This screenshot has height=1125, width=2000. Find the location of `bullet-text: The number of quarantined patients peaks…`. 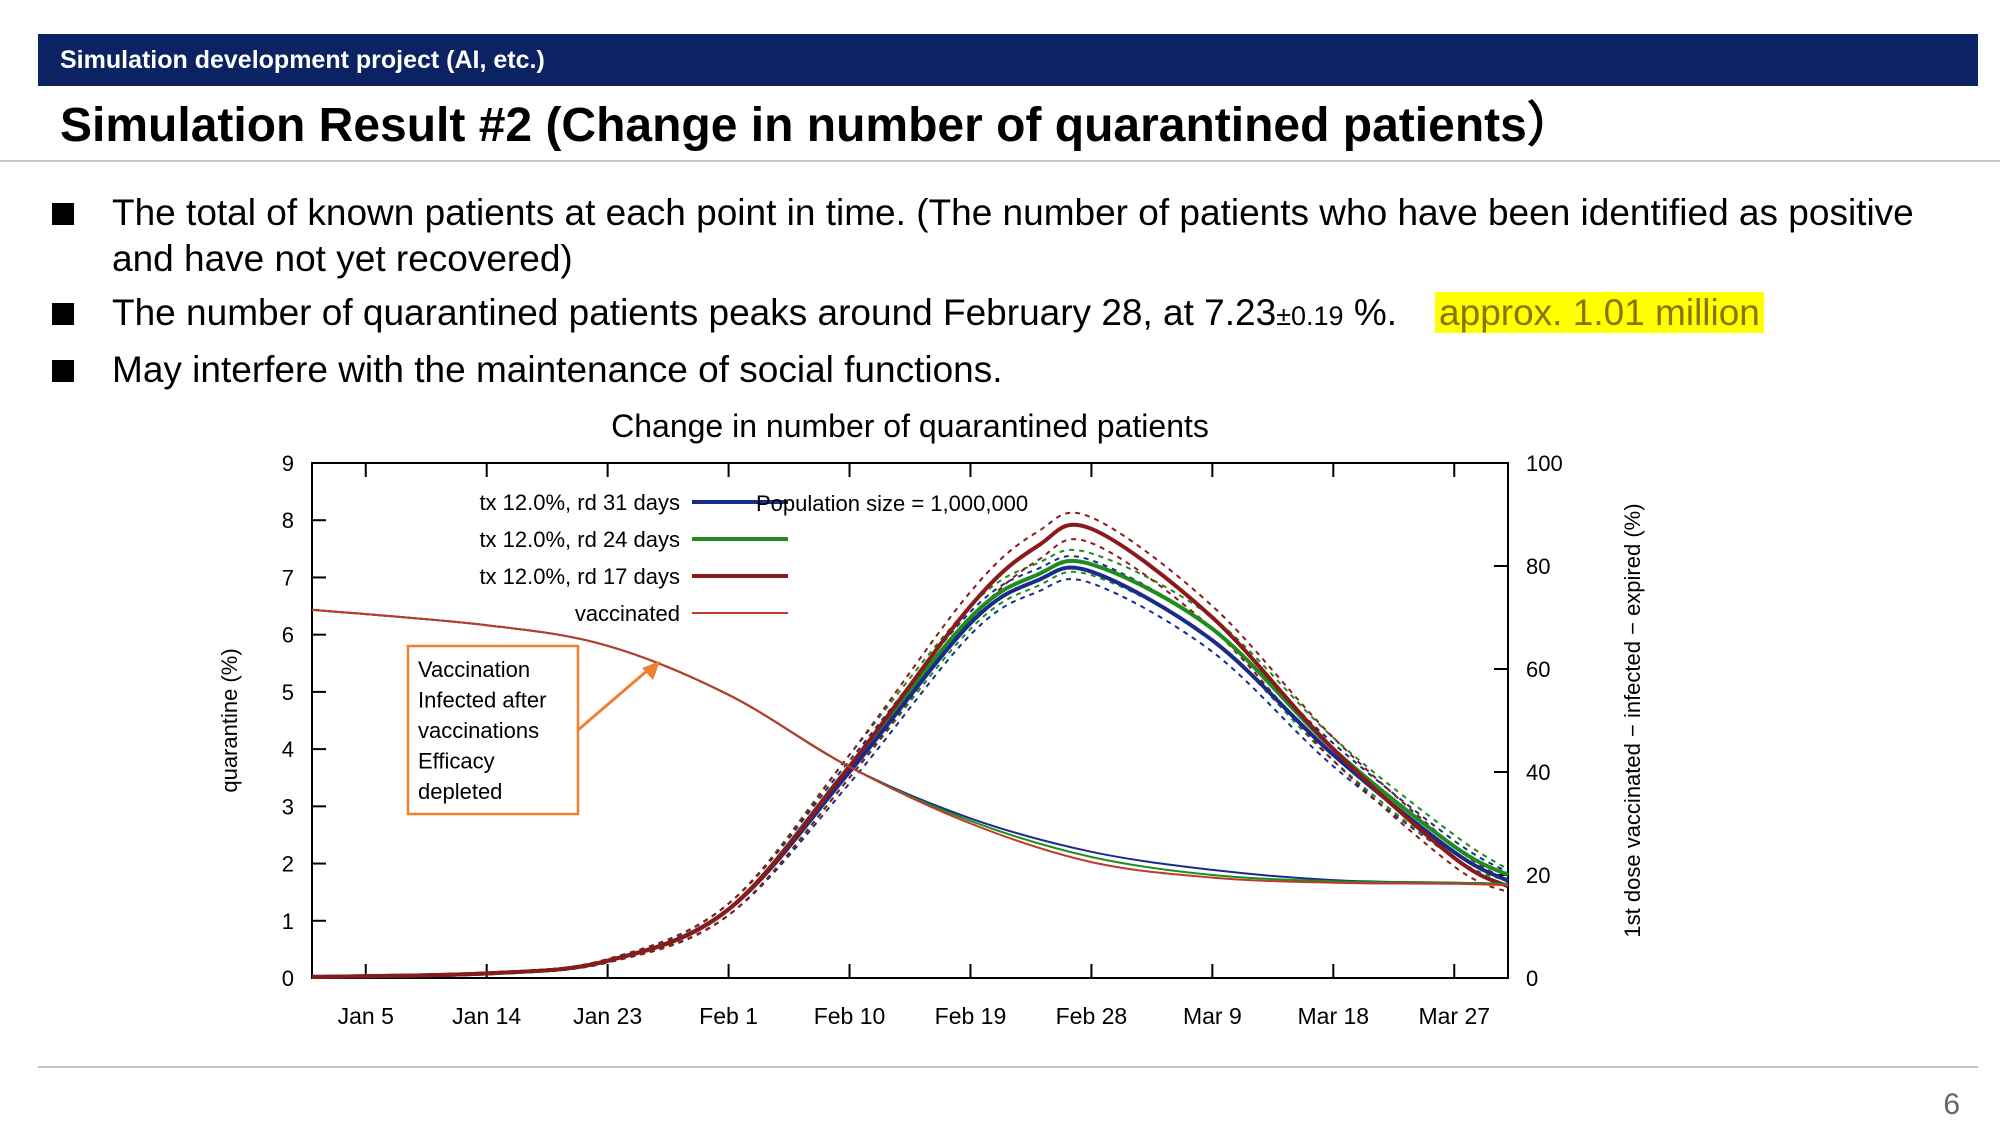

bullet-text: The number of quarantined patients peaks… is located at coordinates (694, 312).